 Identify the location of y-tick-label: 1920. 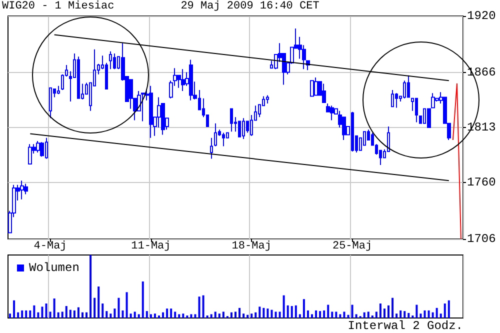
(481, 16).